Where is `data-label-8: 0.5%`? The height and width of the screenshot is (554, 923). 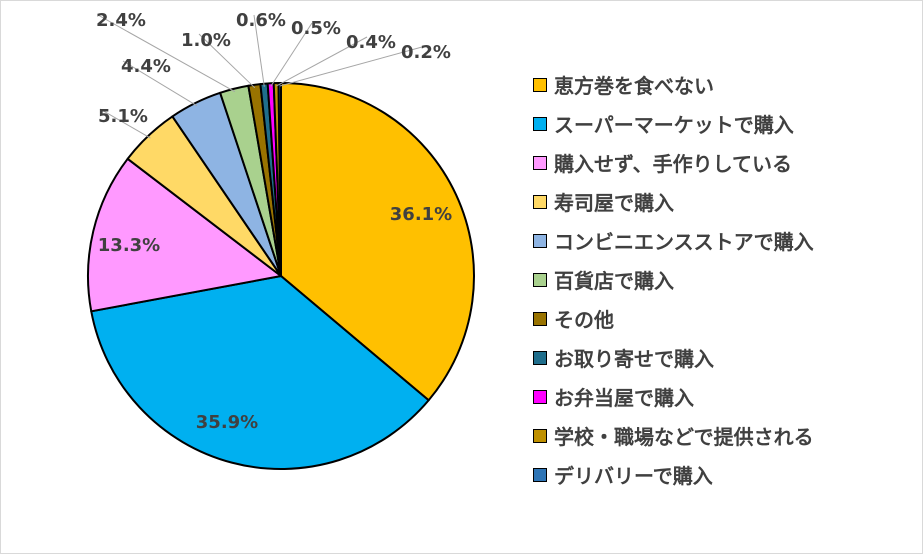 data-label-8: 0.5% is located at coordinates (316, 28).